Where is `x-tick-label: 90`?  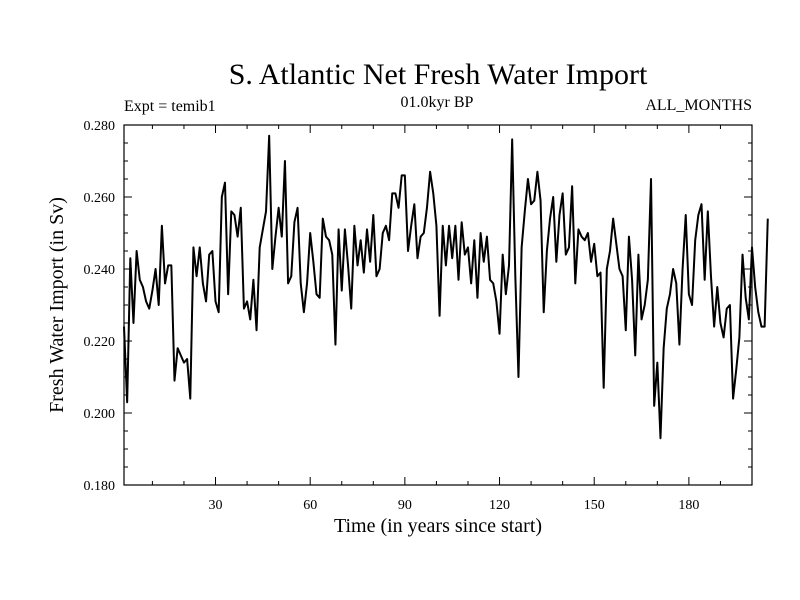
x-tick-label: 90 is located at coordinates (405, 505).